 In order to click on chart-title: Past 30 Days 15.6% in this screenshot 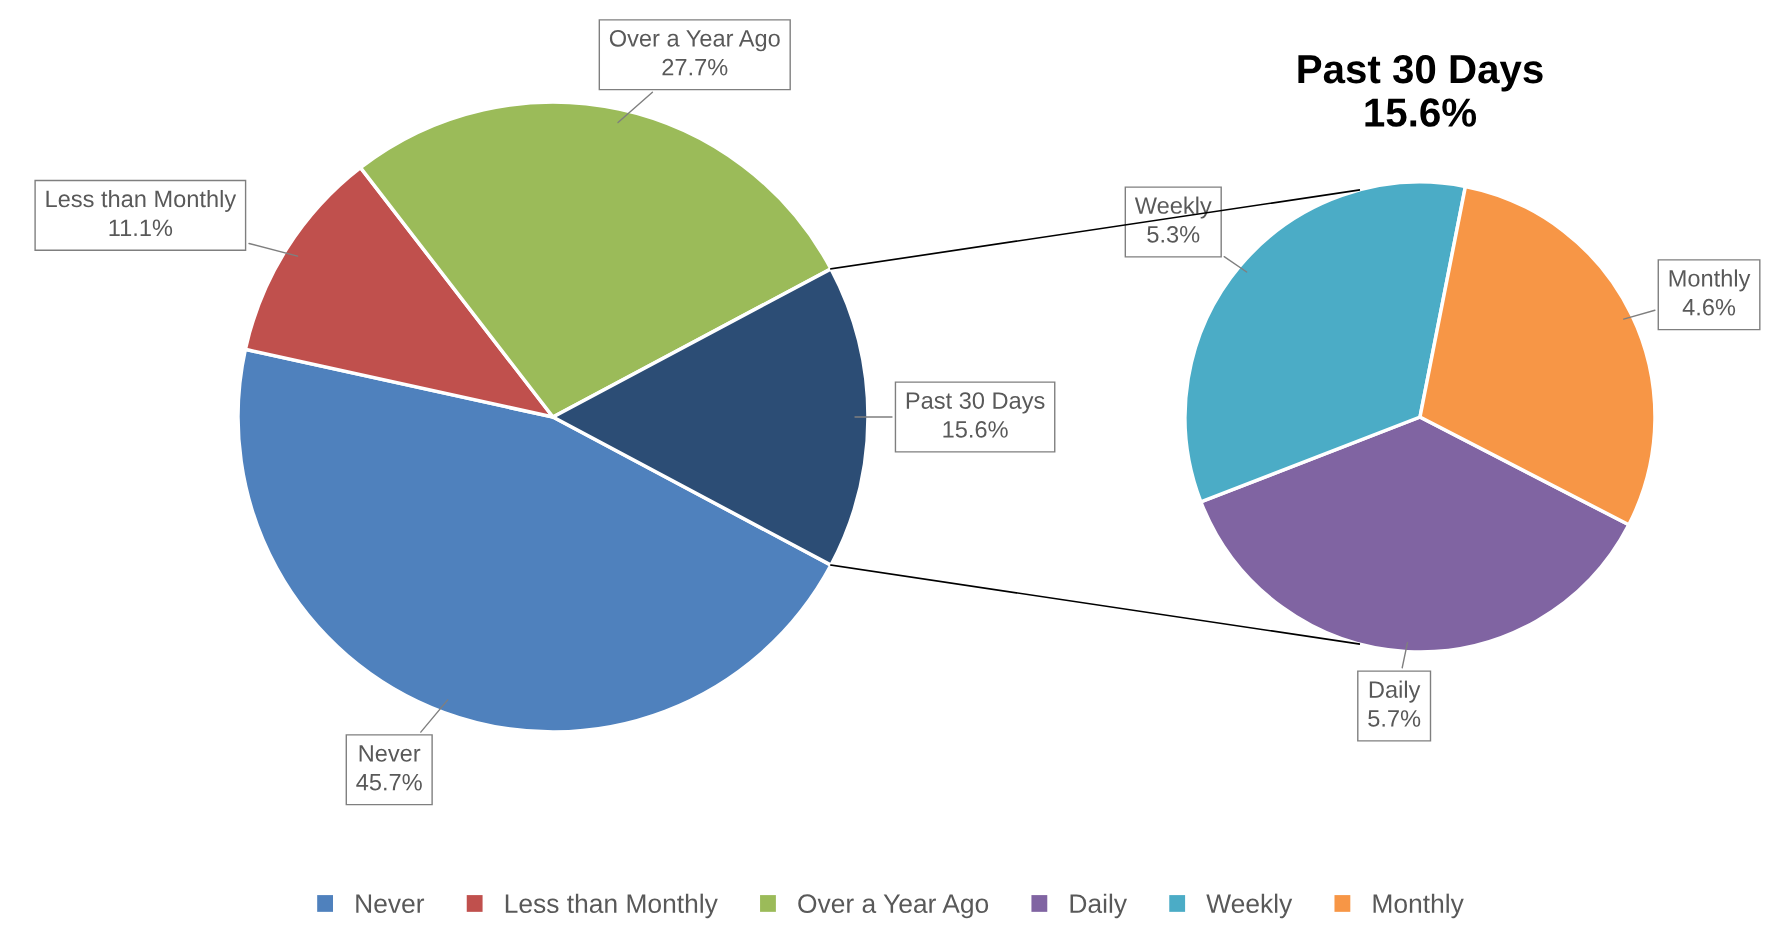, I will do `click(1420, 90)`.